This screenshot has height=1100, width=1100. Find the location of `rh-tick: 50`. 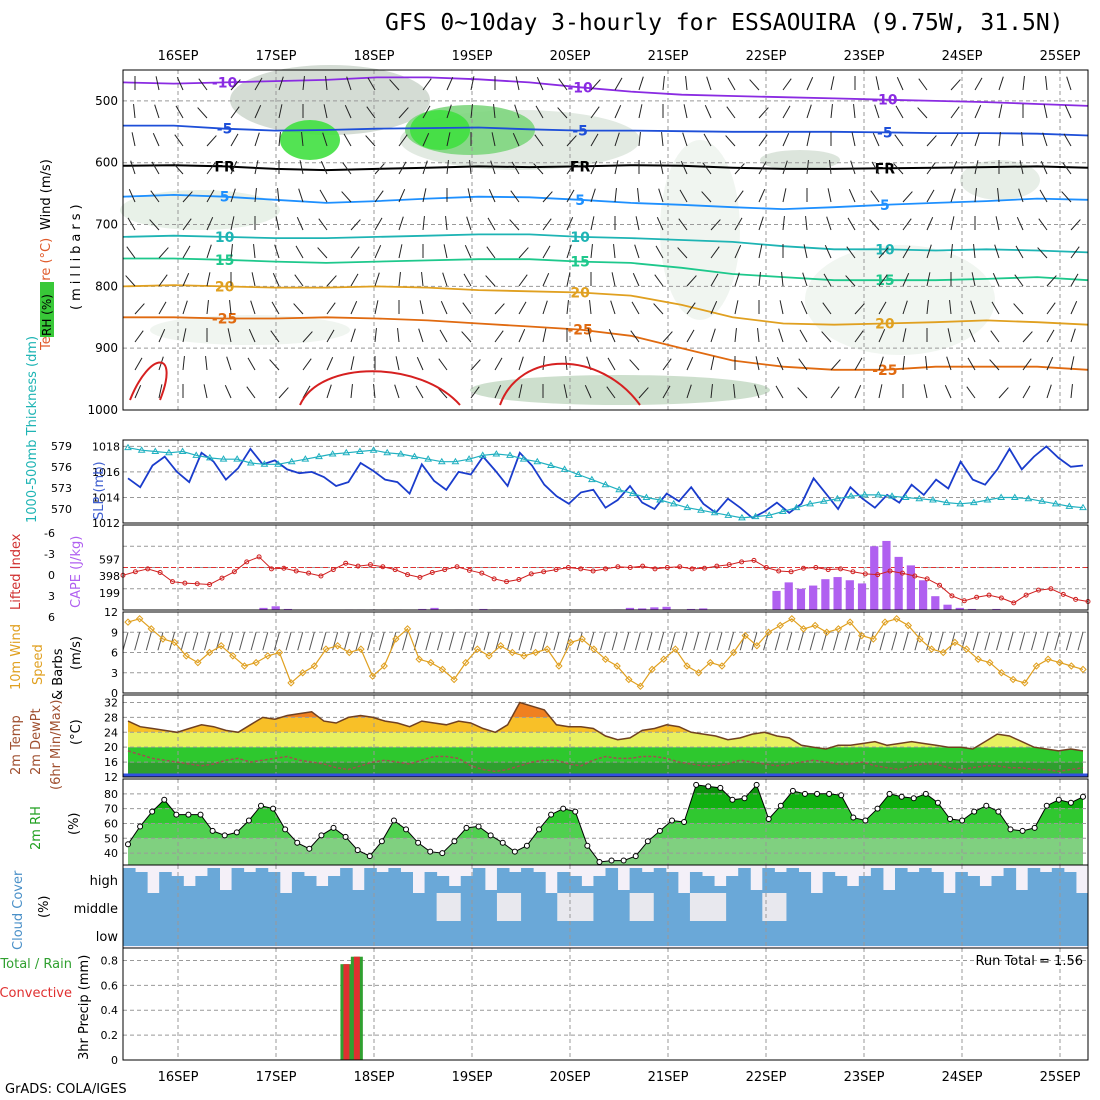

rh-tick: 50 is located at coordinates (111, 838).